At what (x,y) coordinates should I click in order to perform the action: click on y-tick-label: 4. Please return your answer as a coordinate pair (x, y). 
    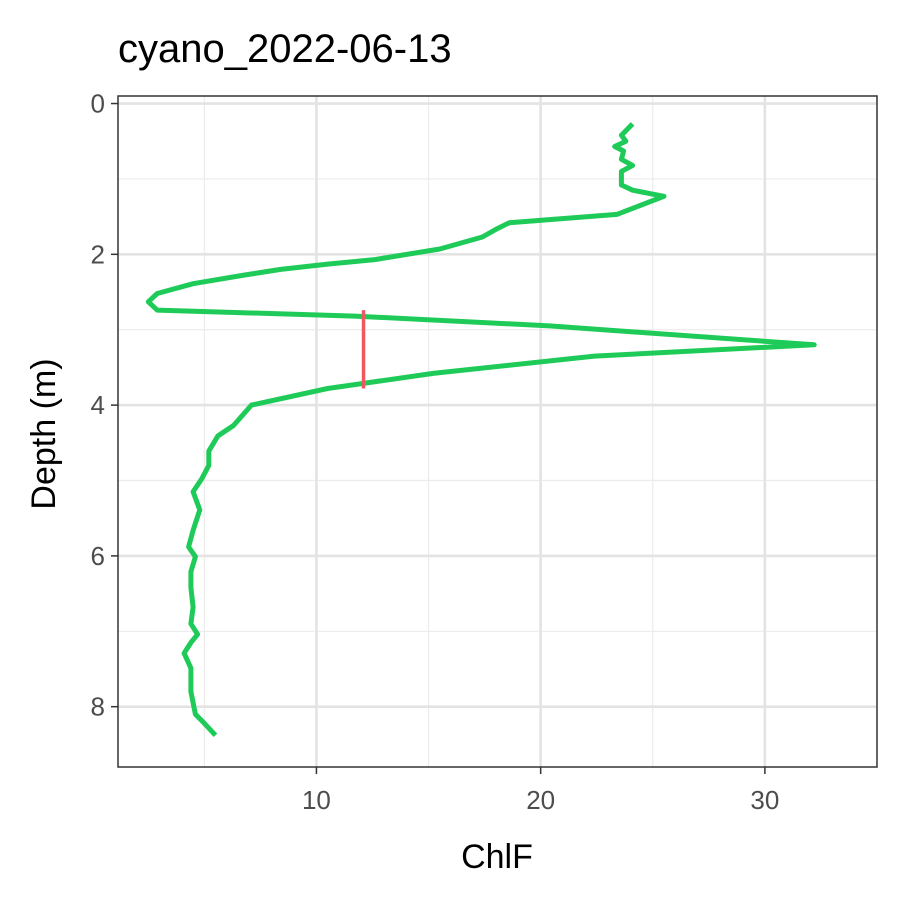
    Looking at the image, I should click on (98, 405).